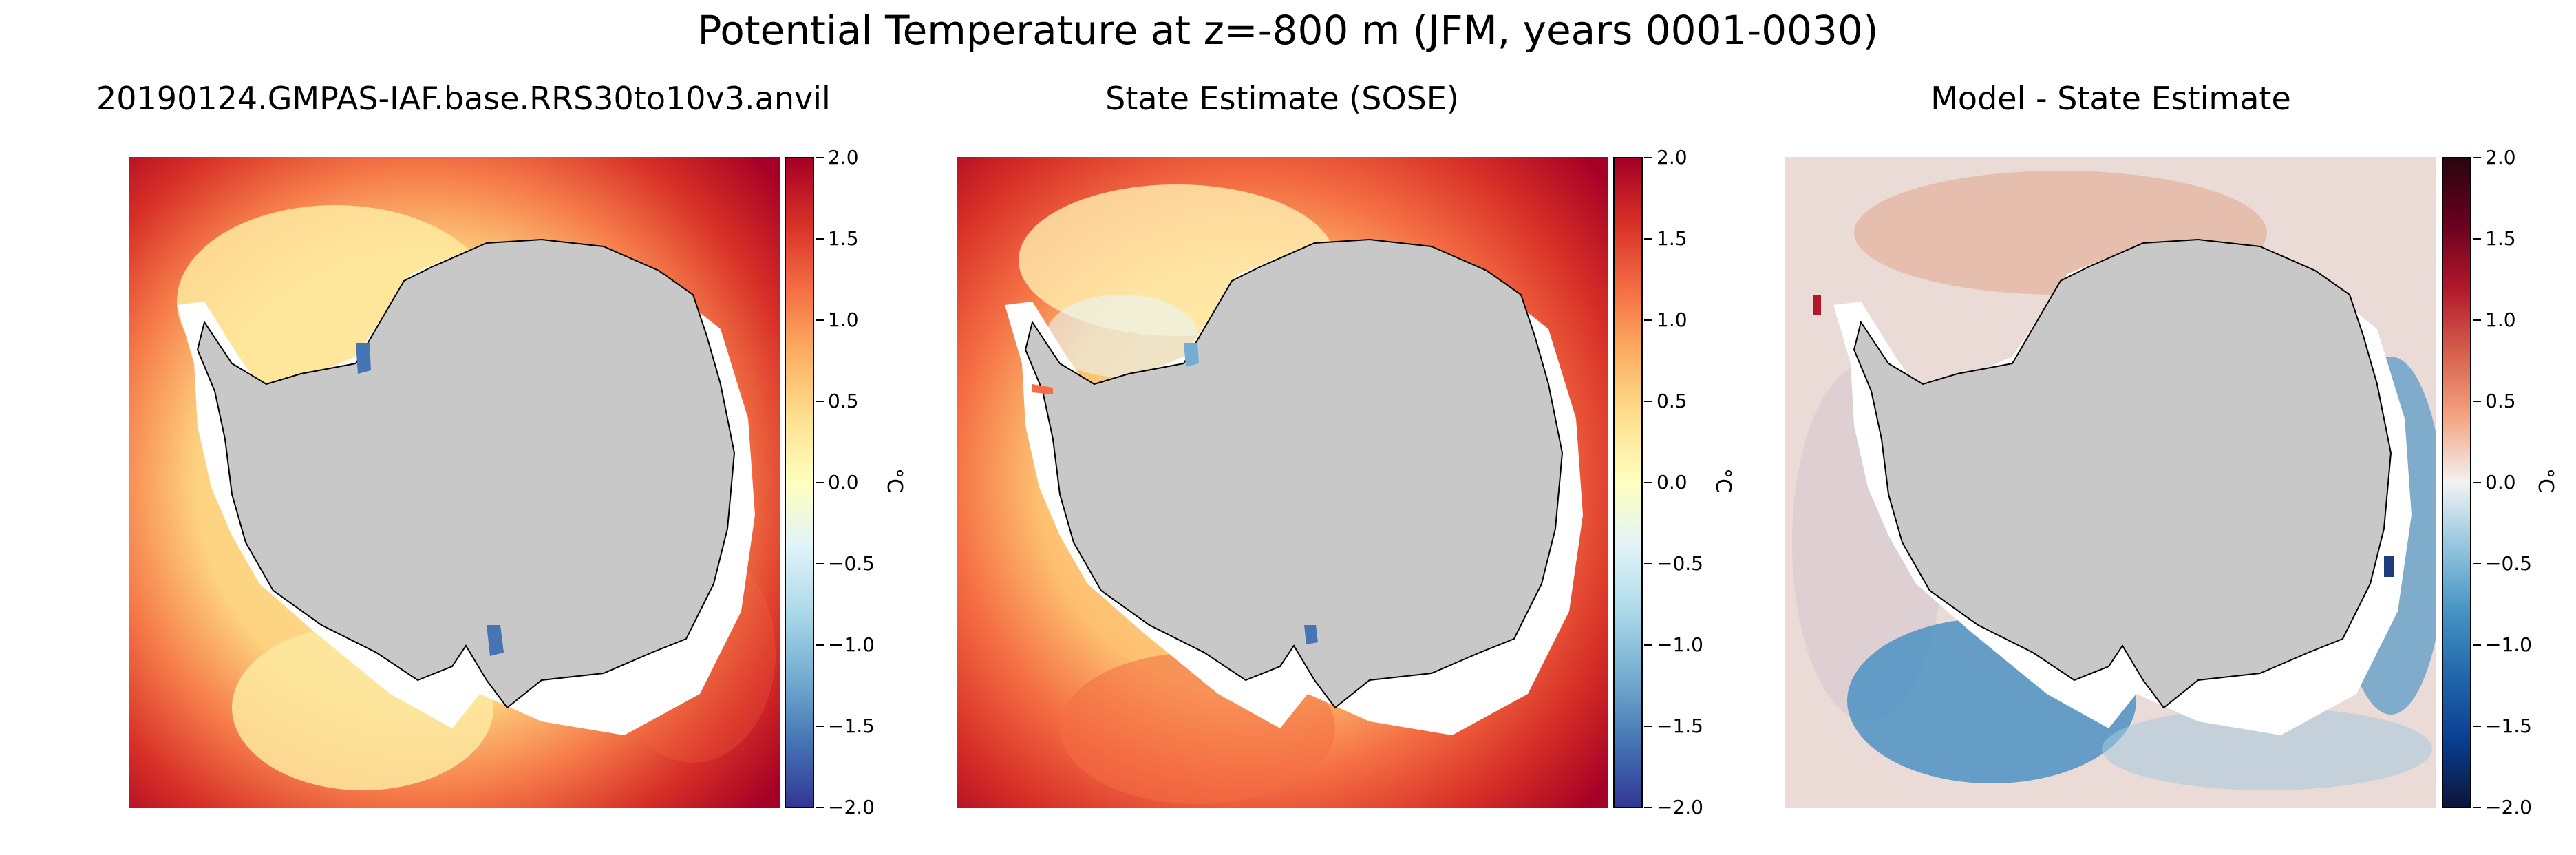 The image size is (2576, 855). I want to click on colorbar-model, so click(799, 482).